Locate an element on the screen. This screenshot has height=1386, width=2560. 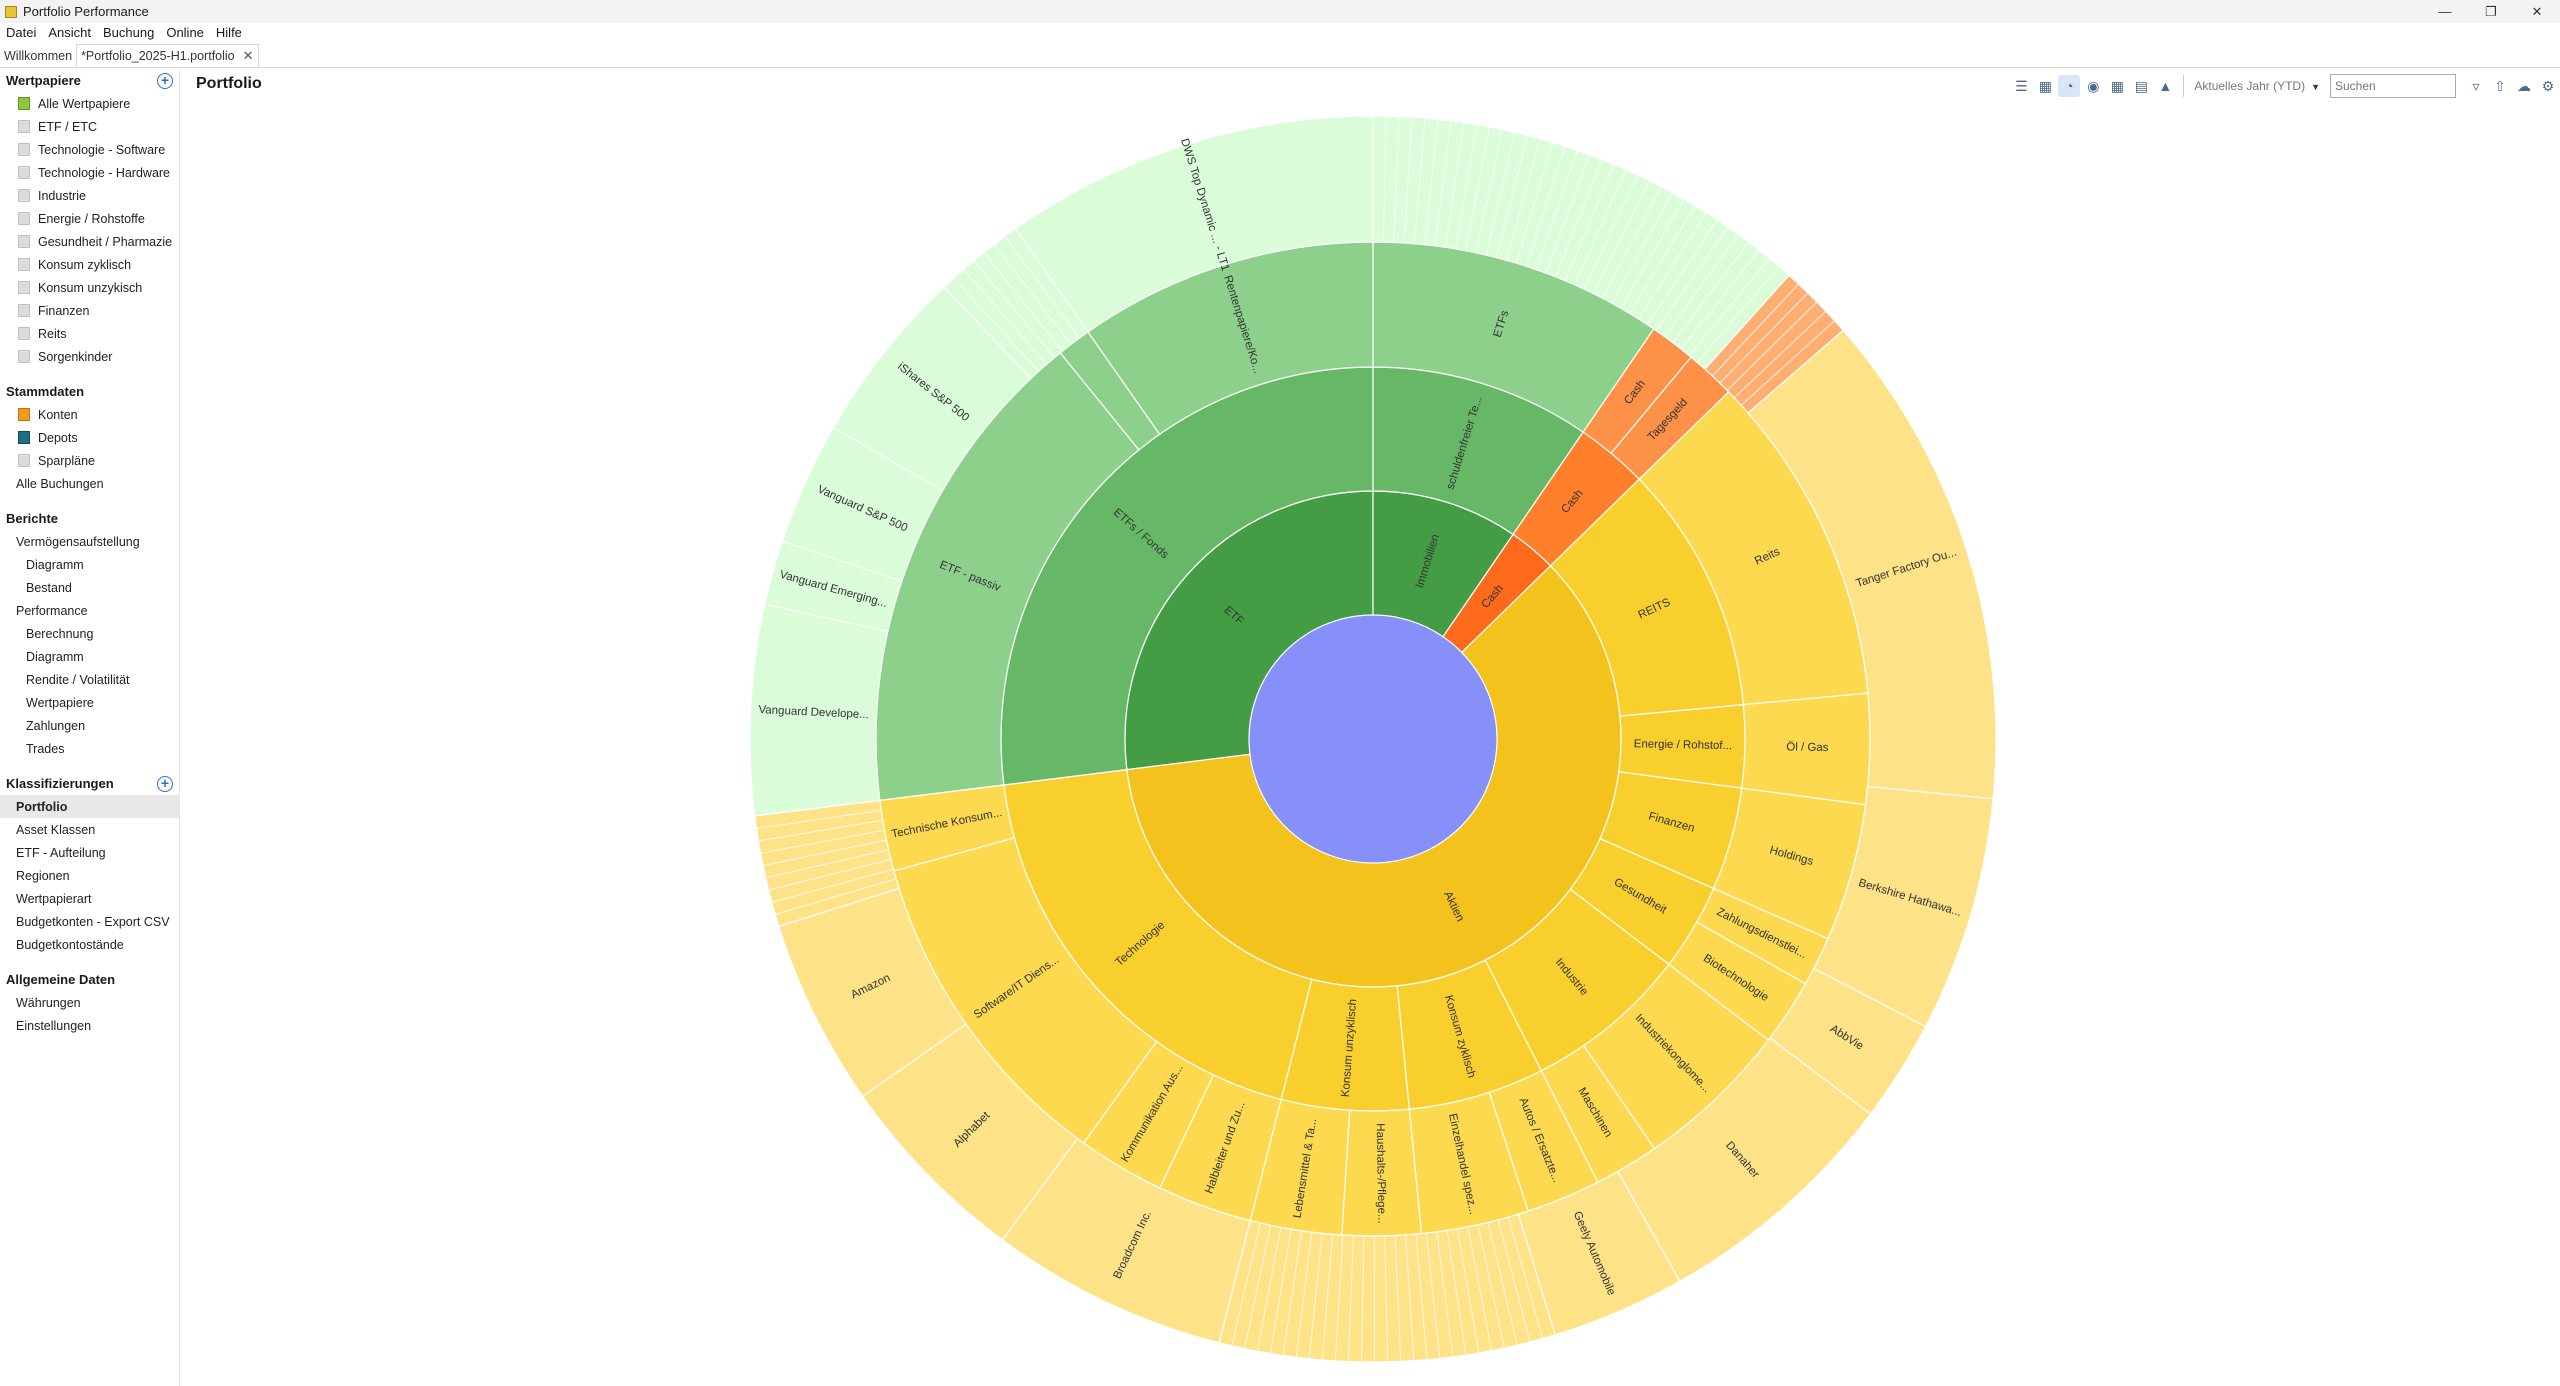
sidebar-item-label: Gesundheit / Pharmazie is located at coordinates (105, 241).